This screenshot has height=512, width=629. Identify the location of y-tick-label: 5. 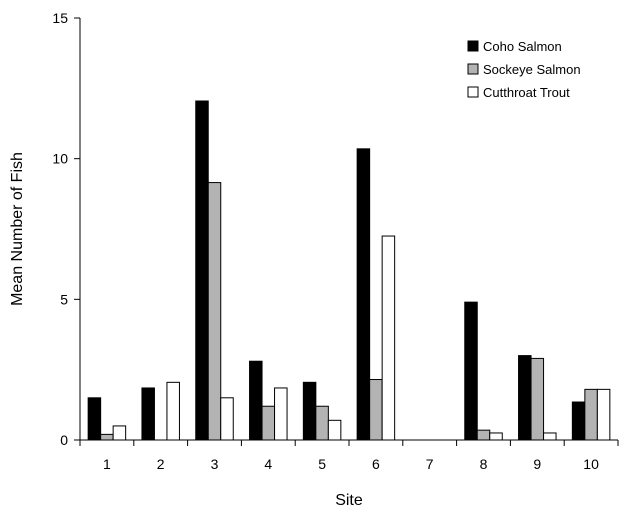
(64, 299).